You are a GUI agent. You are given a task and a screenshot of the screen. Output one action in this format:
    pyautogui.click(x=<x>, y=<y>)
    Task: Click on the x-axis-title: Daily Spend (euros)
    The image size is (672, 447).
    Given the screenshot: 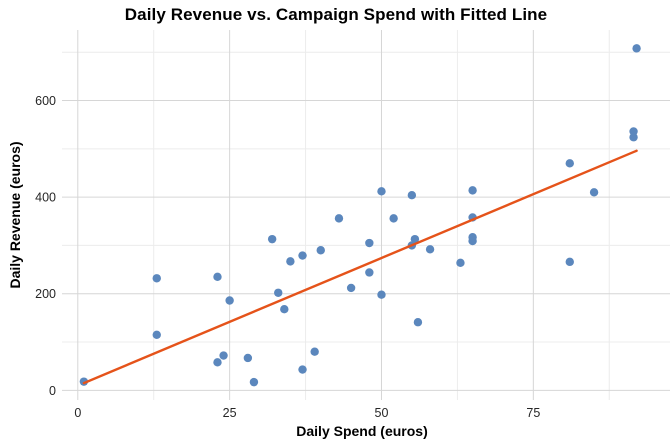 What is the action you would take?
    pyautogui.click(x=362, y=431)
    